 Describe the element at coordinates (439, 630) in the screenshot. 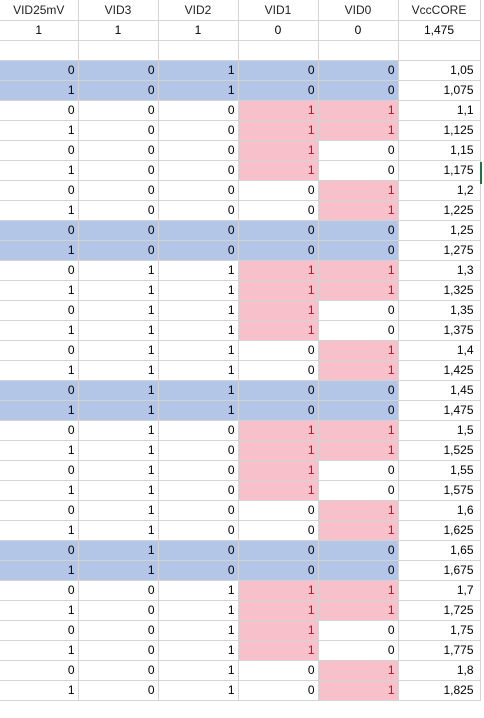

I see `cell-vcccore: 1,75` at that location.